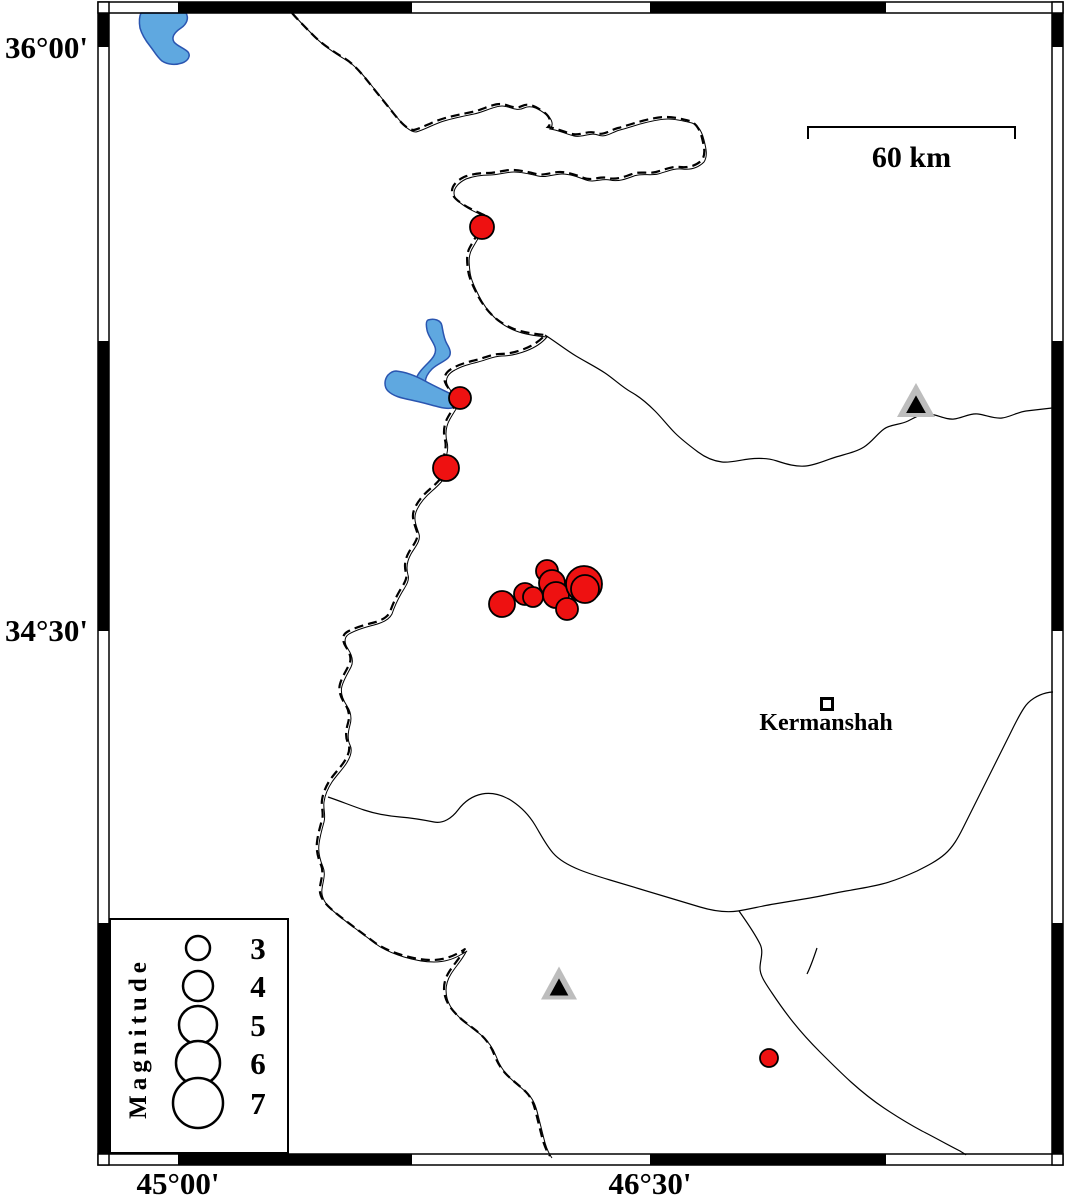 The image size is (1066, 1203). What do you see at coordinates (177, 1183) in the screenshot?
I see `longitude-label: 45°00'` at bounding box center [177, 1183].